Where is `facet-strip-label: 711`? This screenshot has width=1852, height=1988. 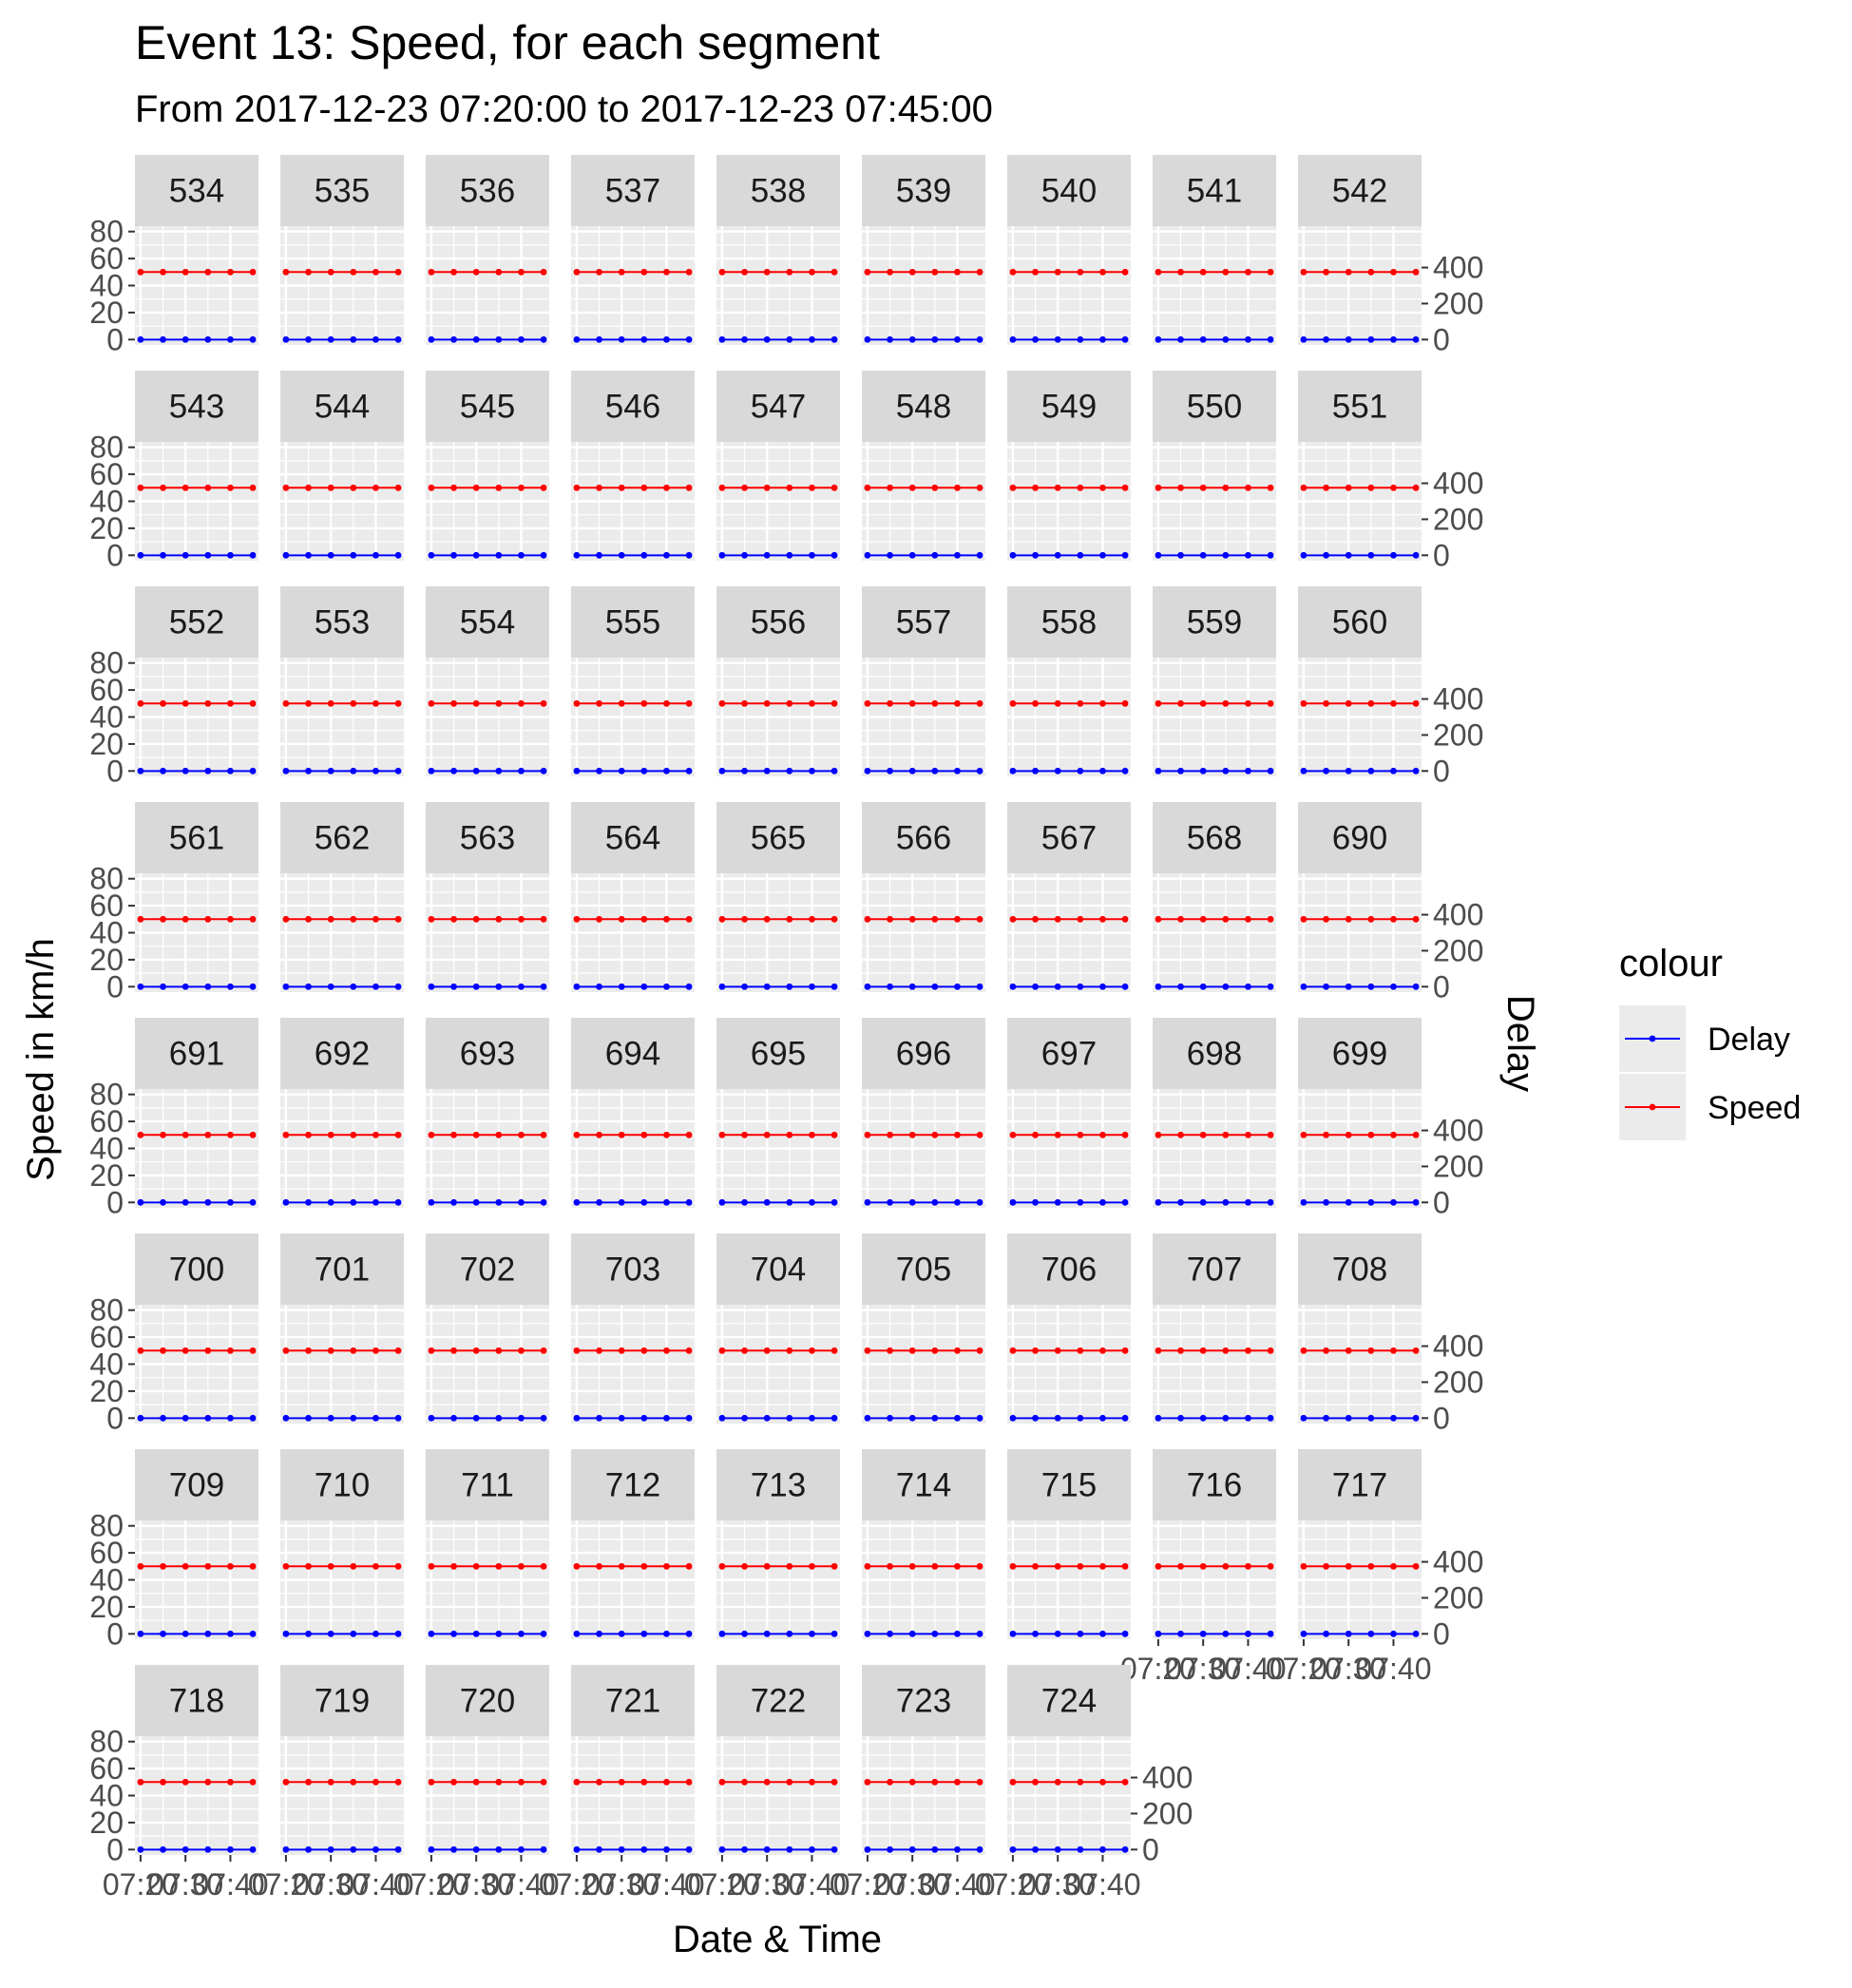 facet-strip-label: 711 is located at coordinates (487, 1485).